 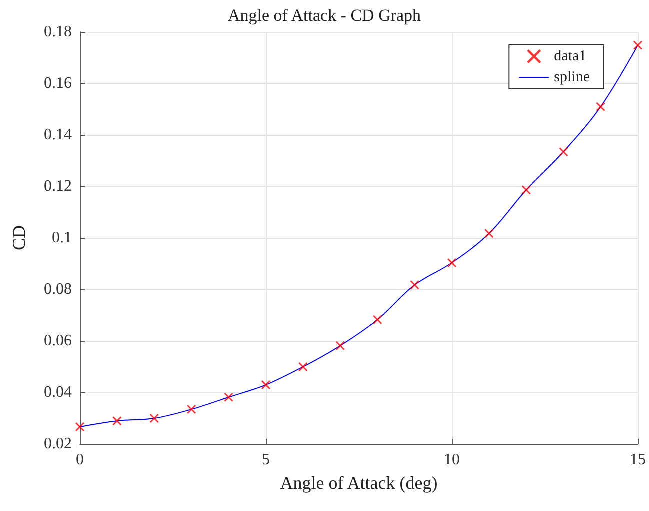 I want to click on x-tick-label: 5, so click(x=266, y=460).